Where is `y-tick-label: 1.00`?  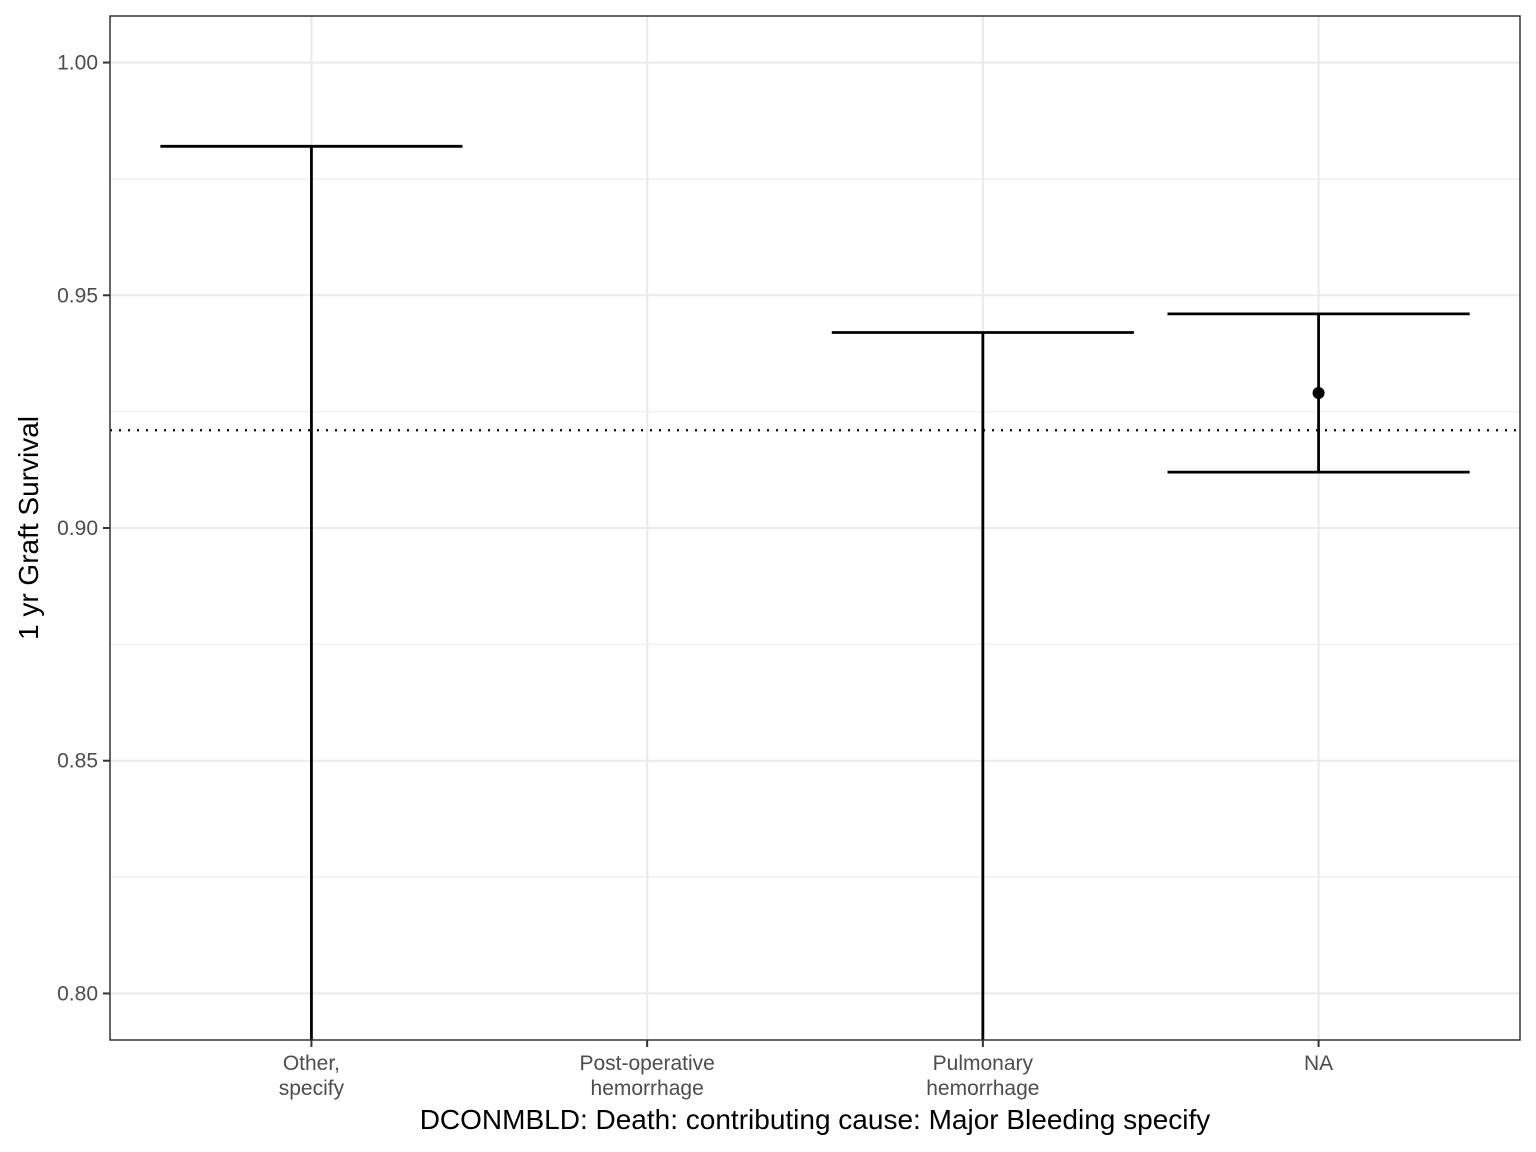 y-tick-label: 1.00 is located at coordinates (77, 63).